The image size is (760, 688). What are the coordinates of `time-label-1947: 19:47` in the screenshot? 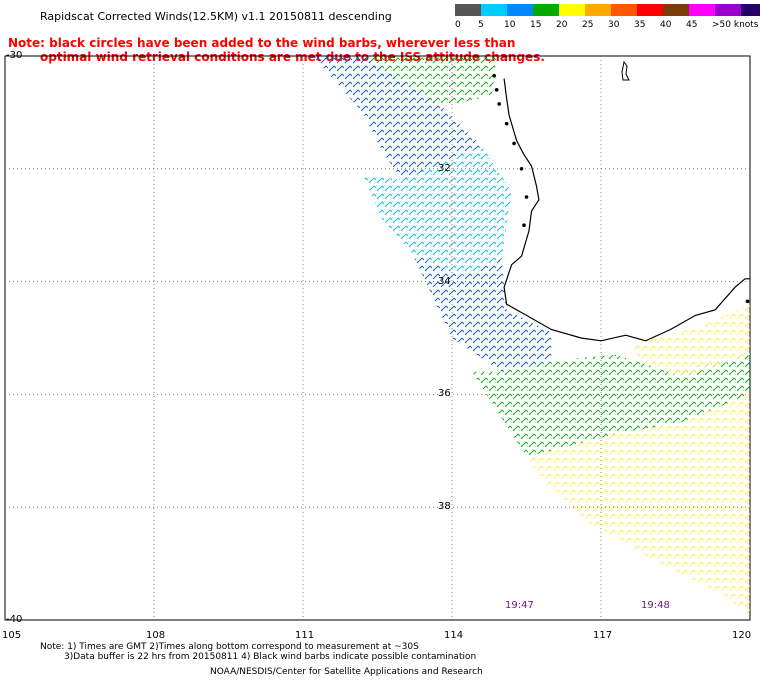 It's located at (519, 605).